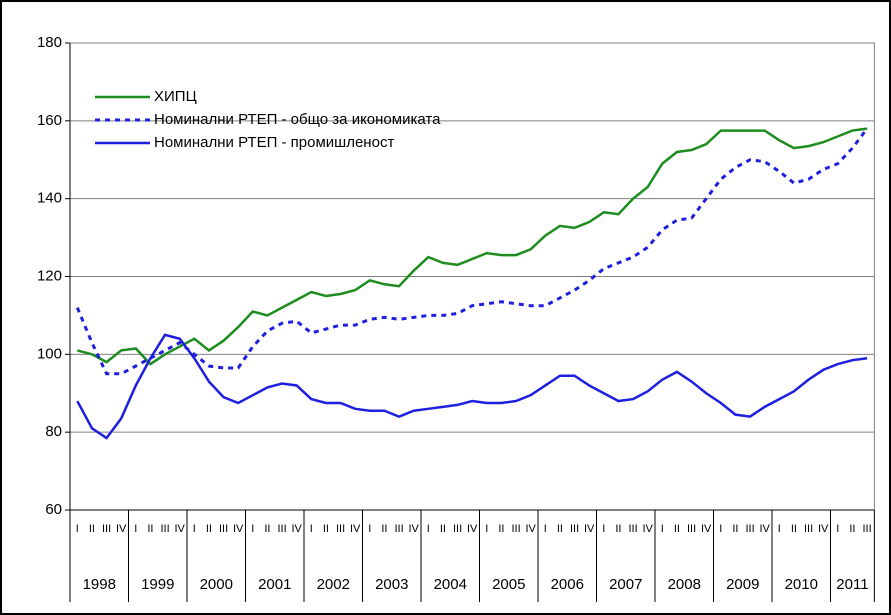 This screenshot has width=891, height=615. What do you see at coordinates (49, 198) in the screenshot?
I see `y-tick-label: 140` at bounding box center [49, 198].